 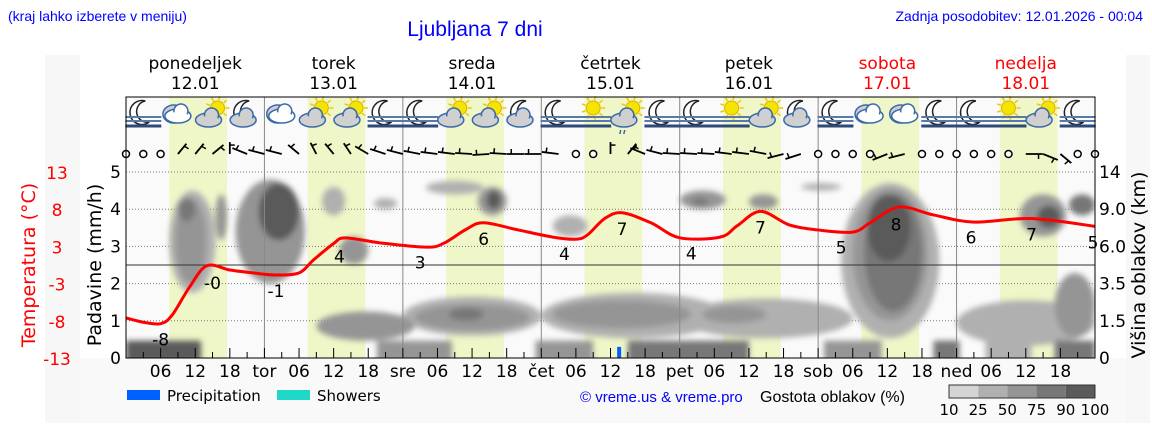 What do you see at coordinates (57, 360) in the screenshot?
I see `temperature-tick-label: -13` at bounding box center [57, 360].